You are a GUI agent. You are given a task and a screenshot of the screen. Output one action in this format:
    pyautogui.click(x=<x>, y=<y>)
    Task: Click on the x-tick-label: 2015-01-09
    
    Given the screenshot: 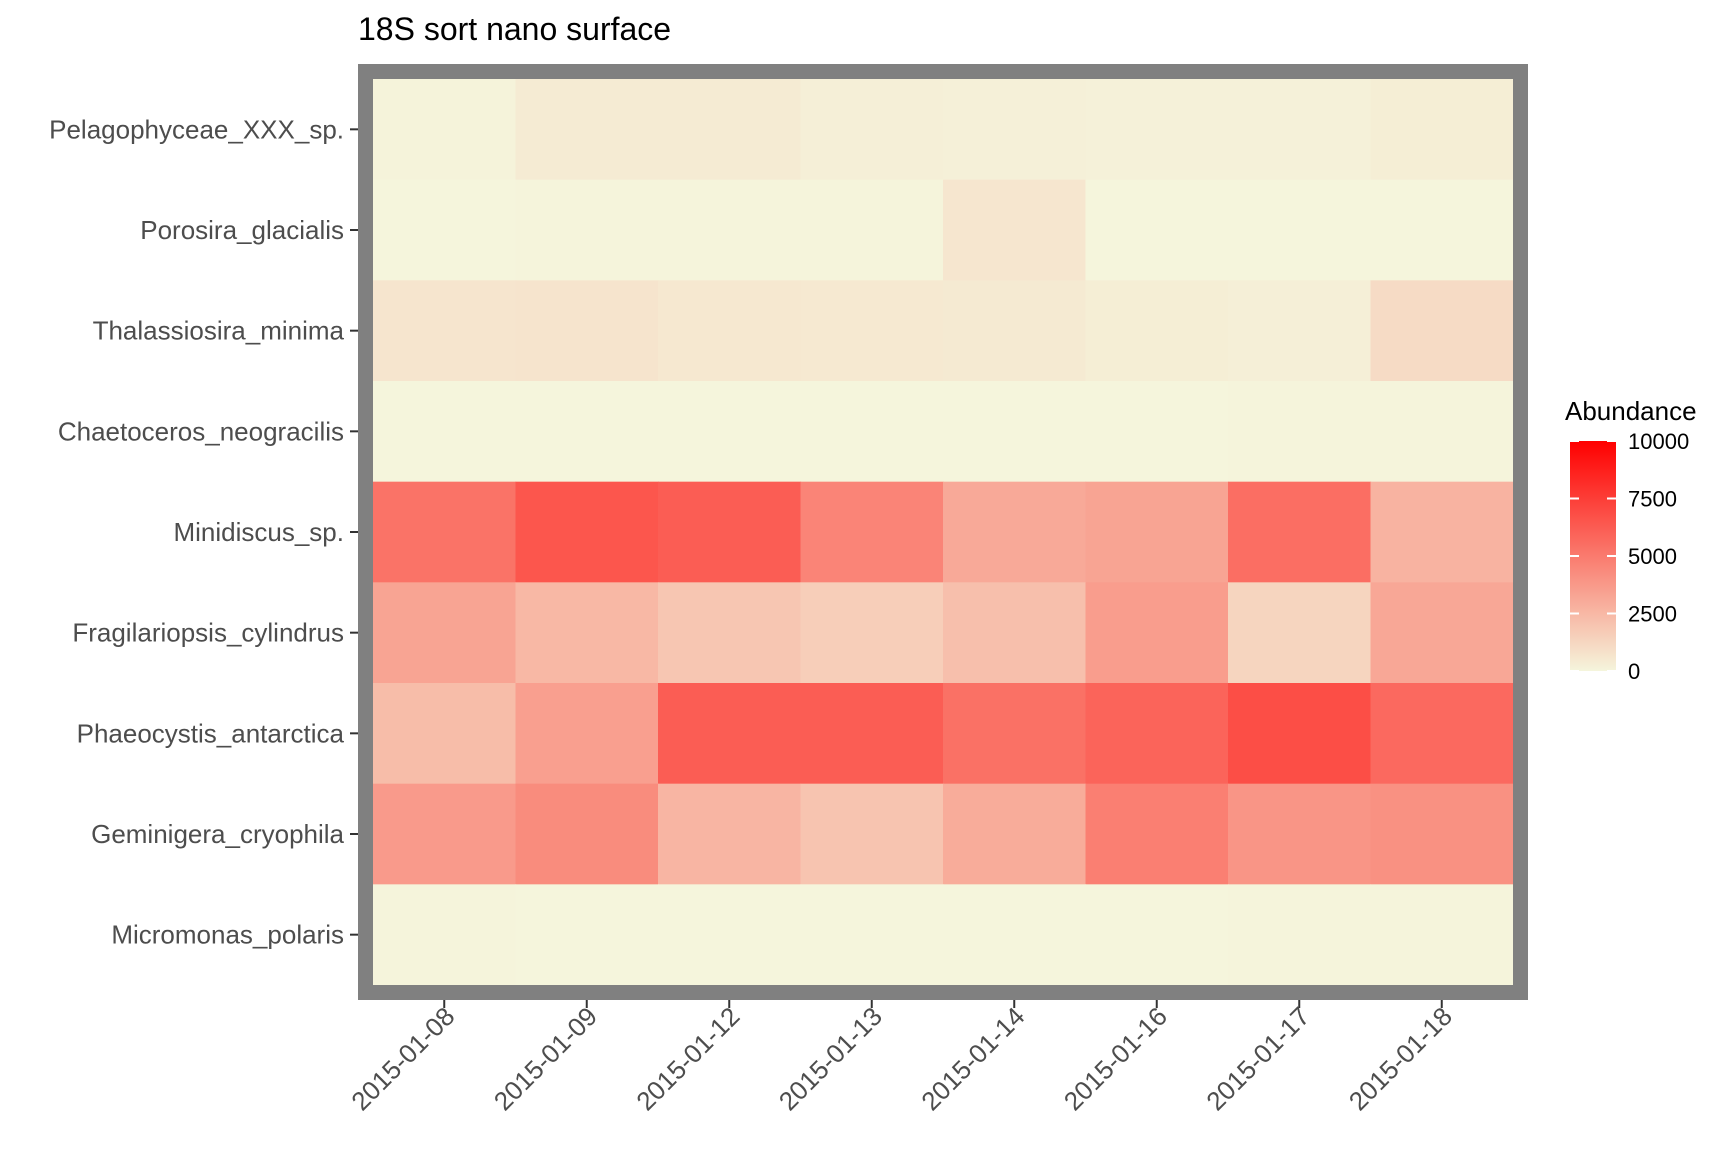 What is the action you would take?
    pyautogui.click(x=545, y=1058)
    